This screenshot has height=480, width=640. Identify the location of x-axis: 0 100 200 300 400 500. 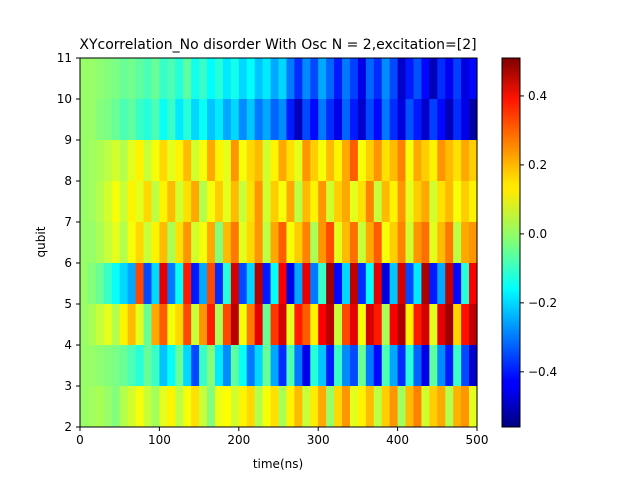
(282, 437).